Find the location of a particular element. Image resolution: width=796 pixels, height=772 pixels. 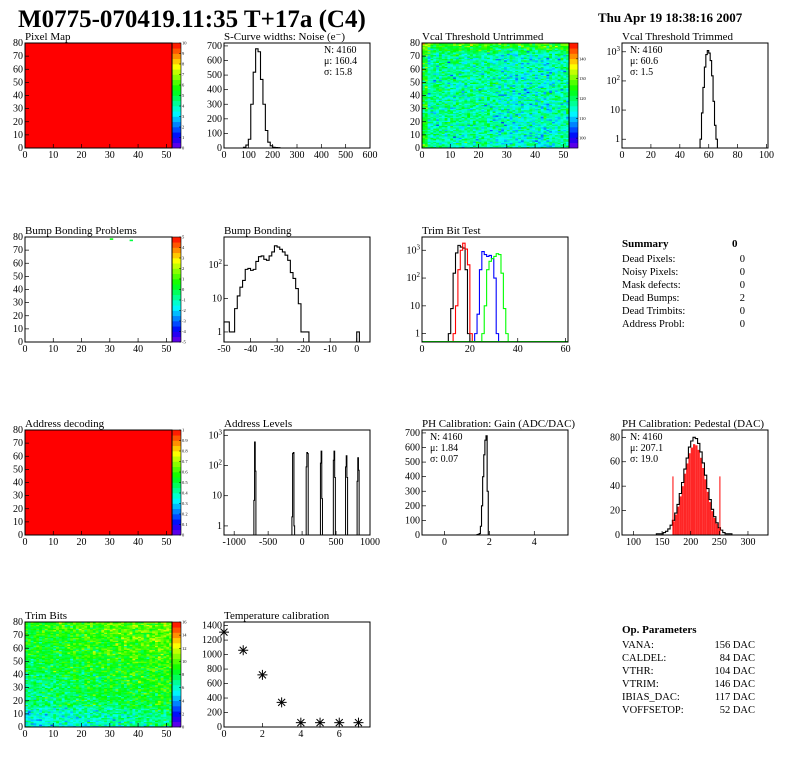

stats-line: N: 4160 is located at coordinates (646, 437).